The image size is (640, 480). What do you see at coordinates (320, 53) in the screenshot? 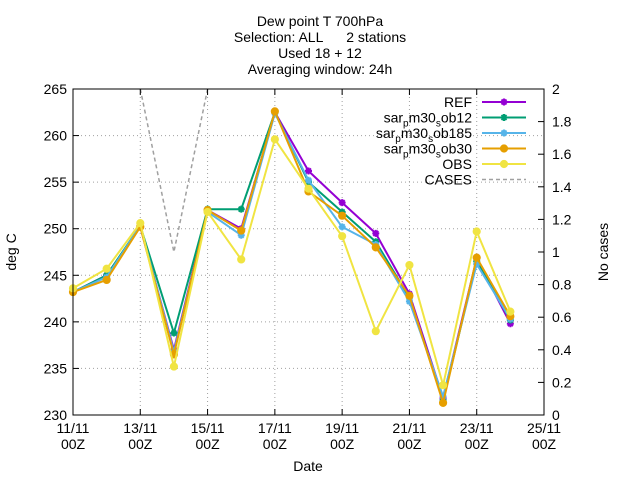
I see `title-line-3: Used 18 + 12` at bounding box center [320, 53].